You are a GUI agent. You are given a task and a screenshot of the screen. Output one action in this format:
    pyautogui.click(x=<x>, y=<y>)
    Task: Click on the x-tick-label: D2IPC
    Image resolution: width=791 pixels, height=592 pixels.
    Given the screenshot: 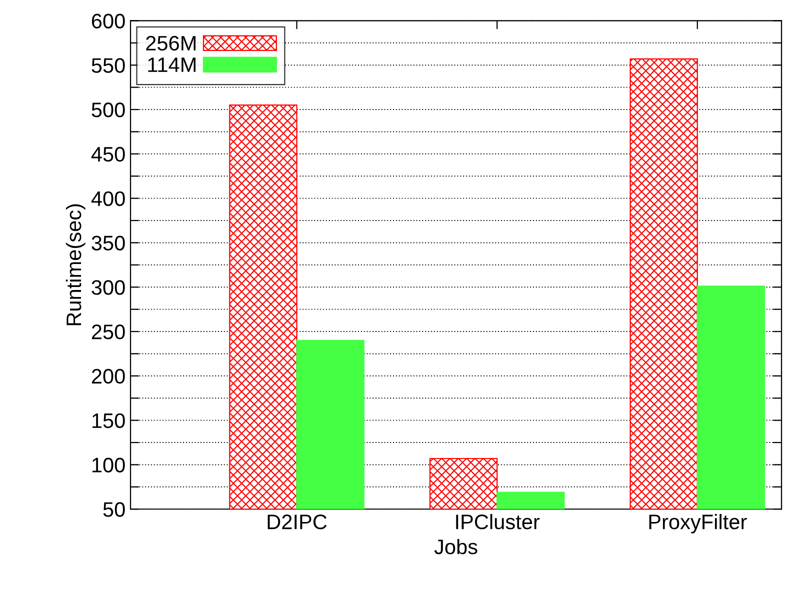 What is the action you would take?
    pyautogui.click(x=297, y=522)
    